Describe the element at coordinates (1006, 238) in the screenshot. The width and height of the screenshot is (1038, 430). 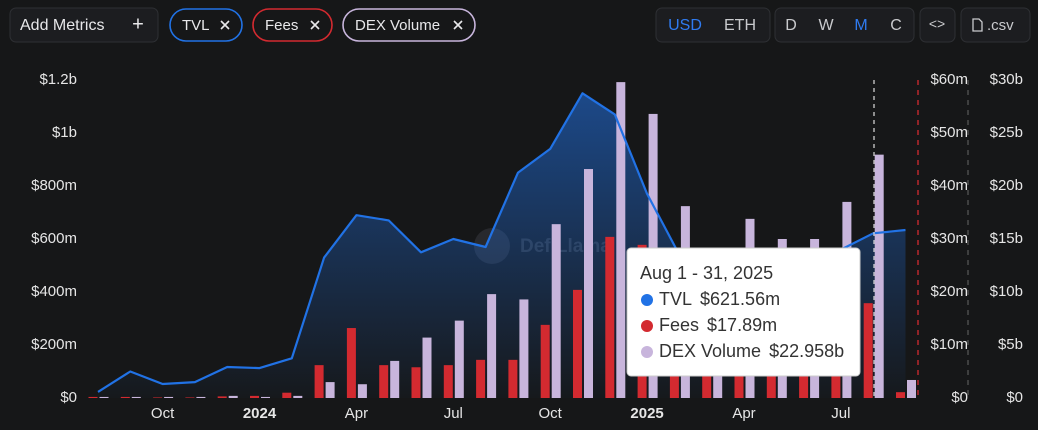
I see `y3-tick-label: $15b` at that location.